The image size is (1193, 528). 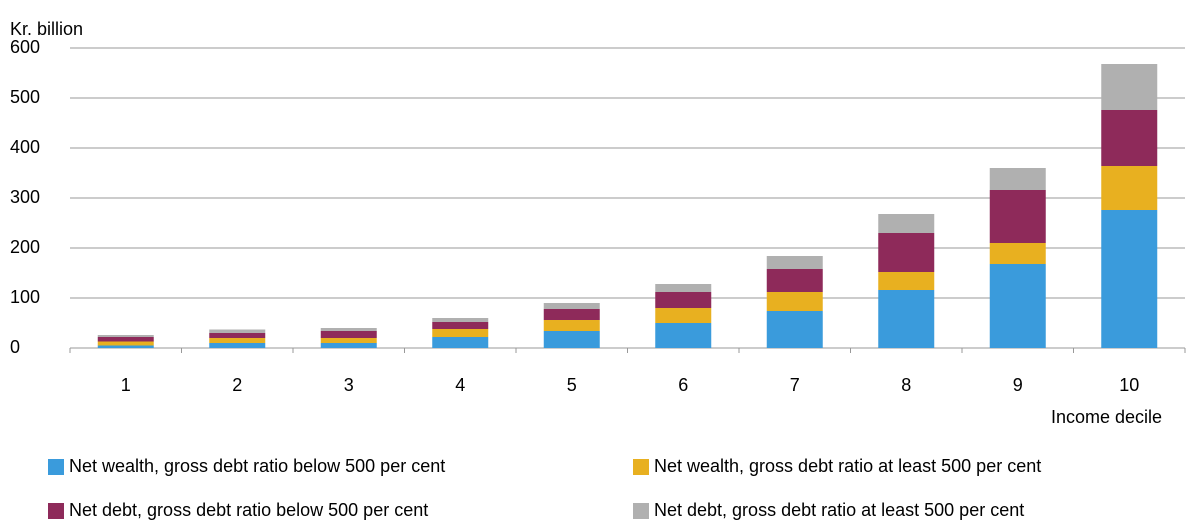 What do you see at coordinates (795, 385) in the screenshot?
I see `x-tick-label: 7` at bounding box center [795, 385].